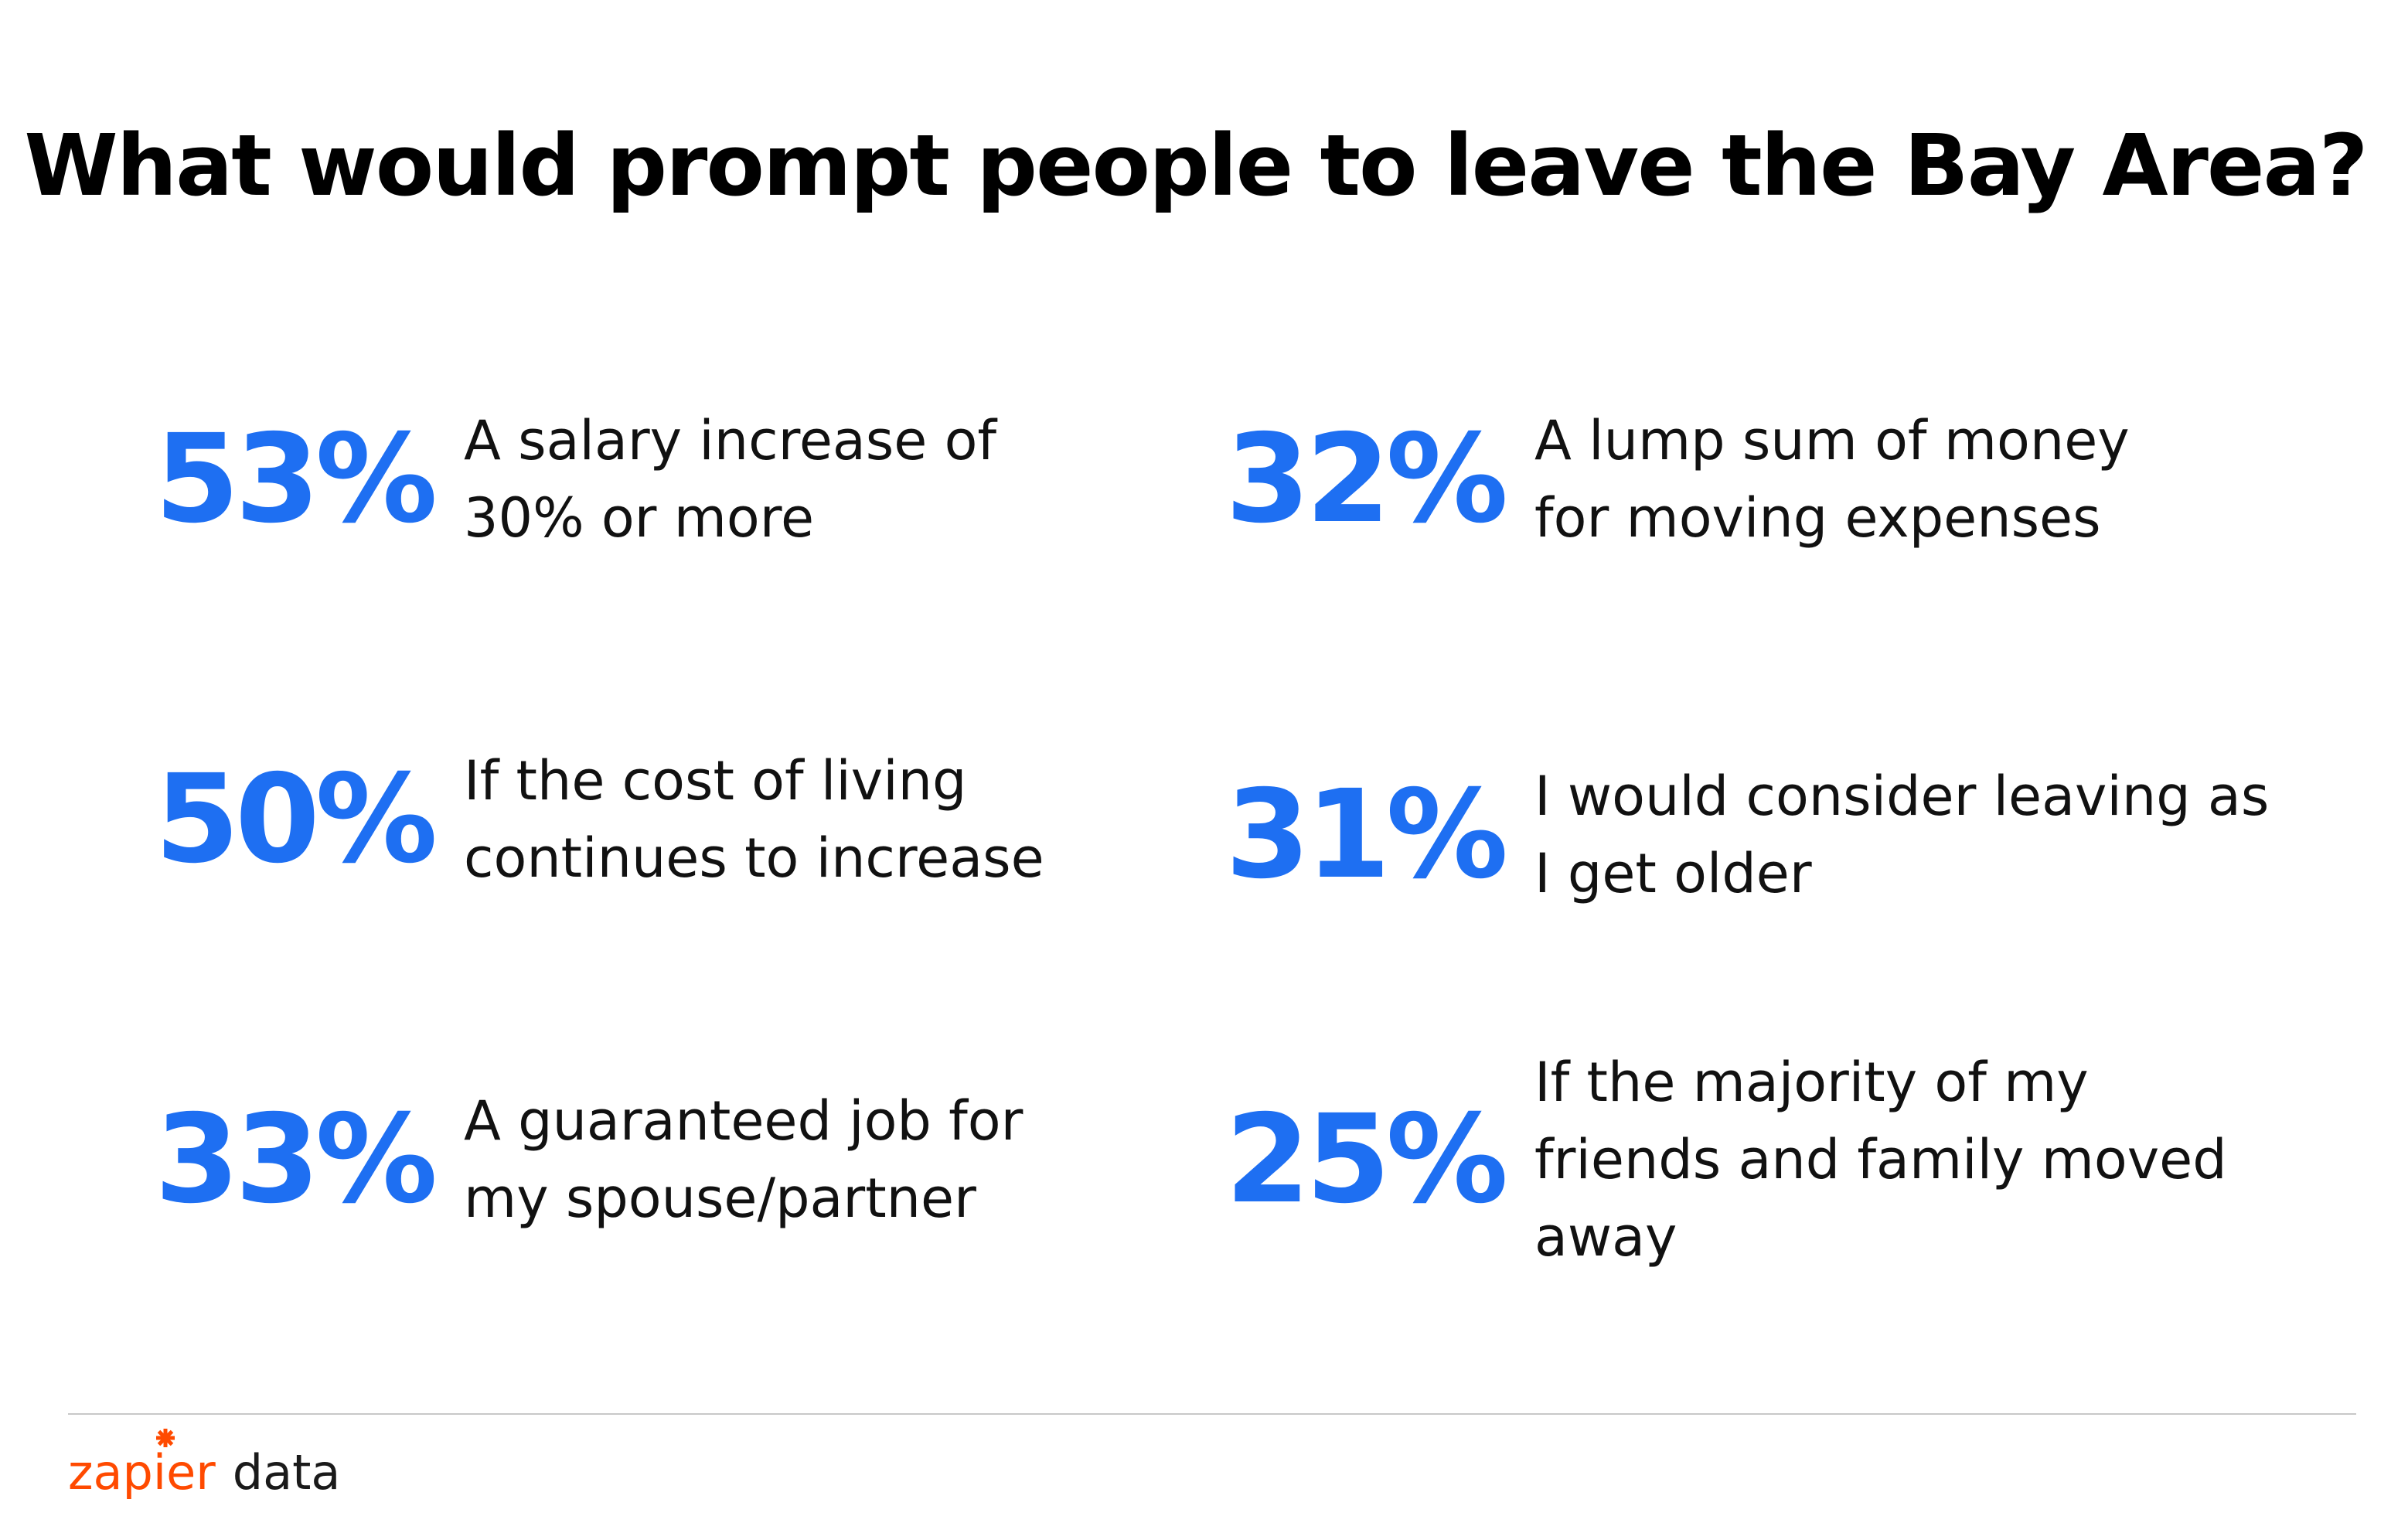 Image resolution: width=2391 pixels, height=1540 pixels. Describe the element at coordinates (715, 781) in the screenshot. I see `stat-description-line: If the cost of living` at that location.